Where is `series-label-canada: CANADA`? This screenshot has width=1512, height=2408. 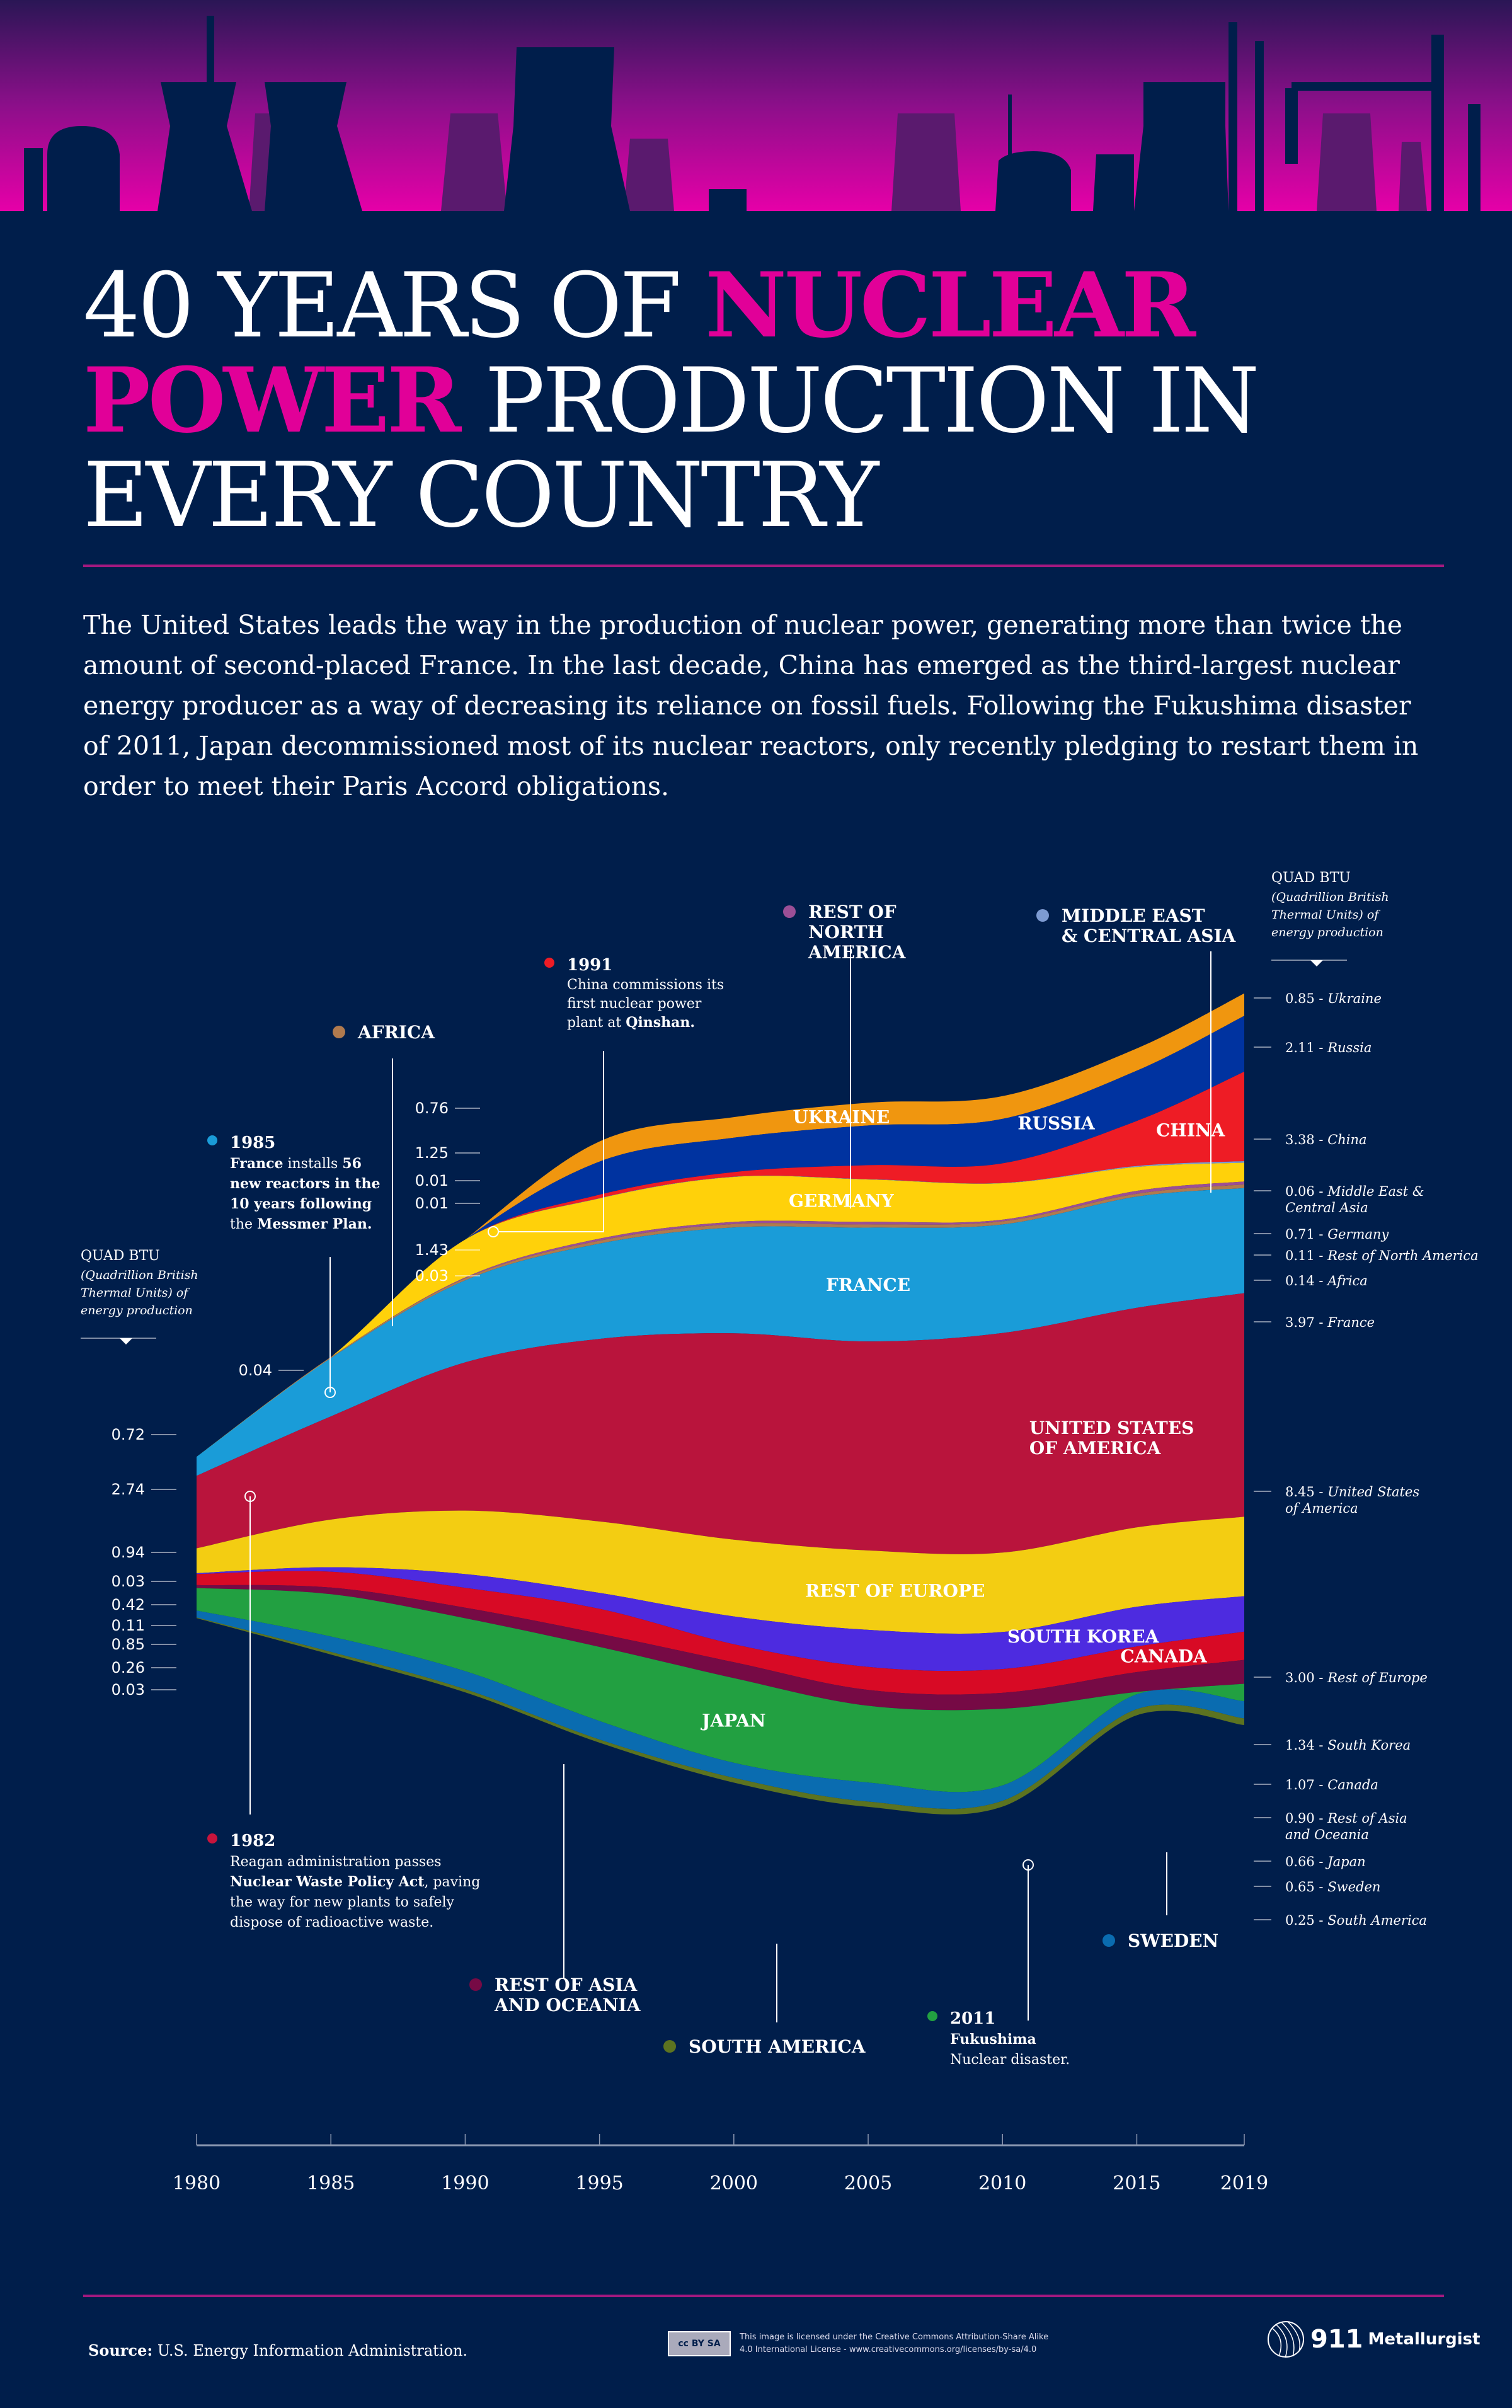
series-label-canada: CANADA is located at coordinates (1164, 1656).